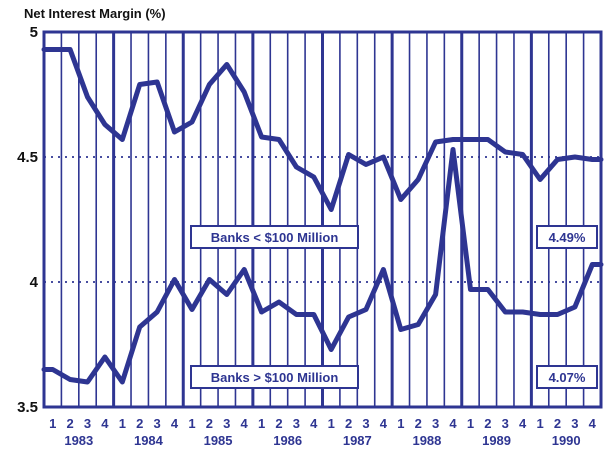  Describe the element at coordinates (95, 13) in the screenshot. I see `chart-title: Net Interest Margin (%)` at that location.